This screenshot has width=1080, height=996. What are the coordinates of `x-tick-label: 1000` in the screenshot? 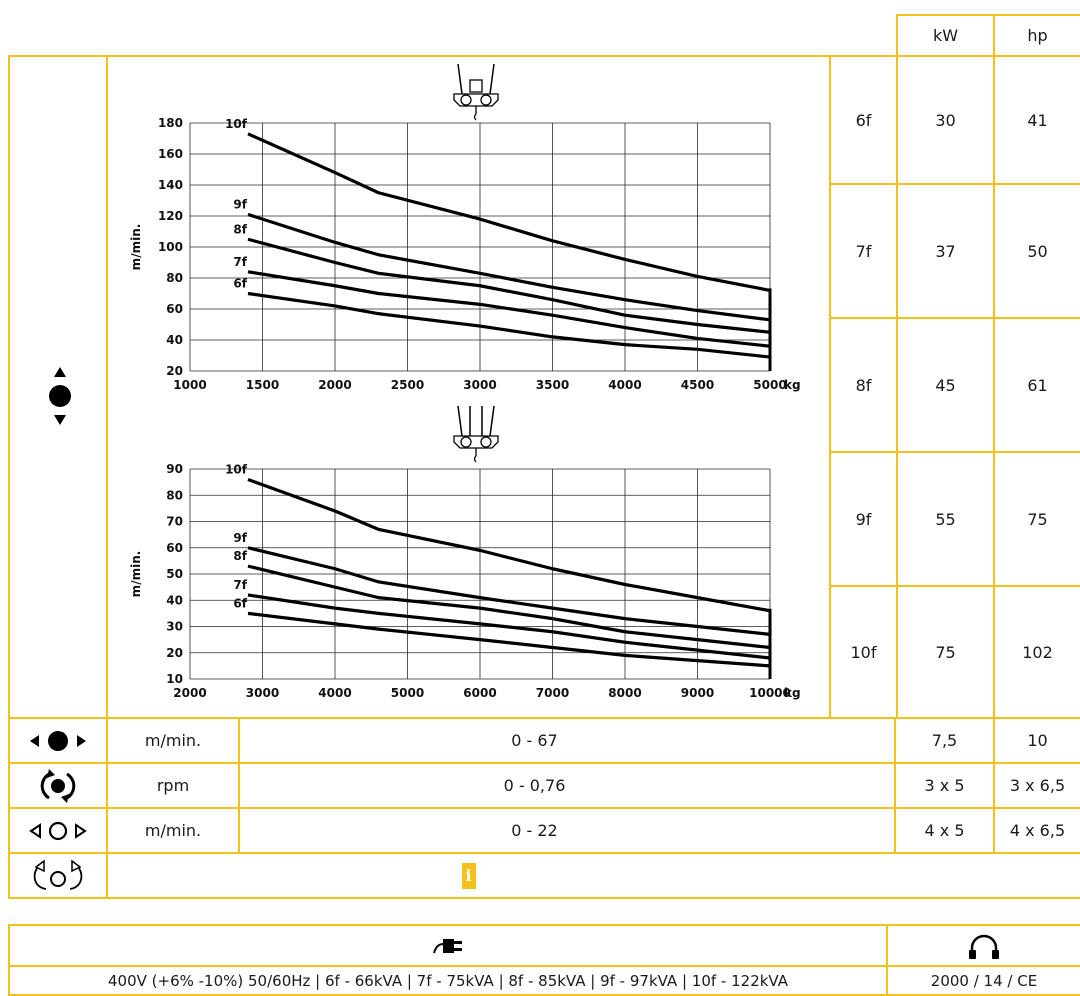 It's located at (189, 385).